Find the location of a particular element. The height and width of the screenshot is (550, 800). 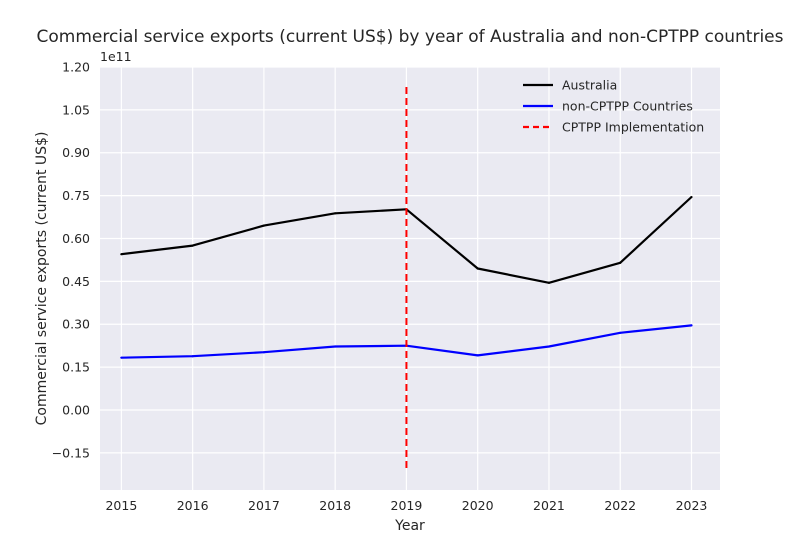

x-tick-label: 2015 is located at coordinates (121, 505).